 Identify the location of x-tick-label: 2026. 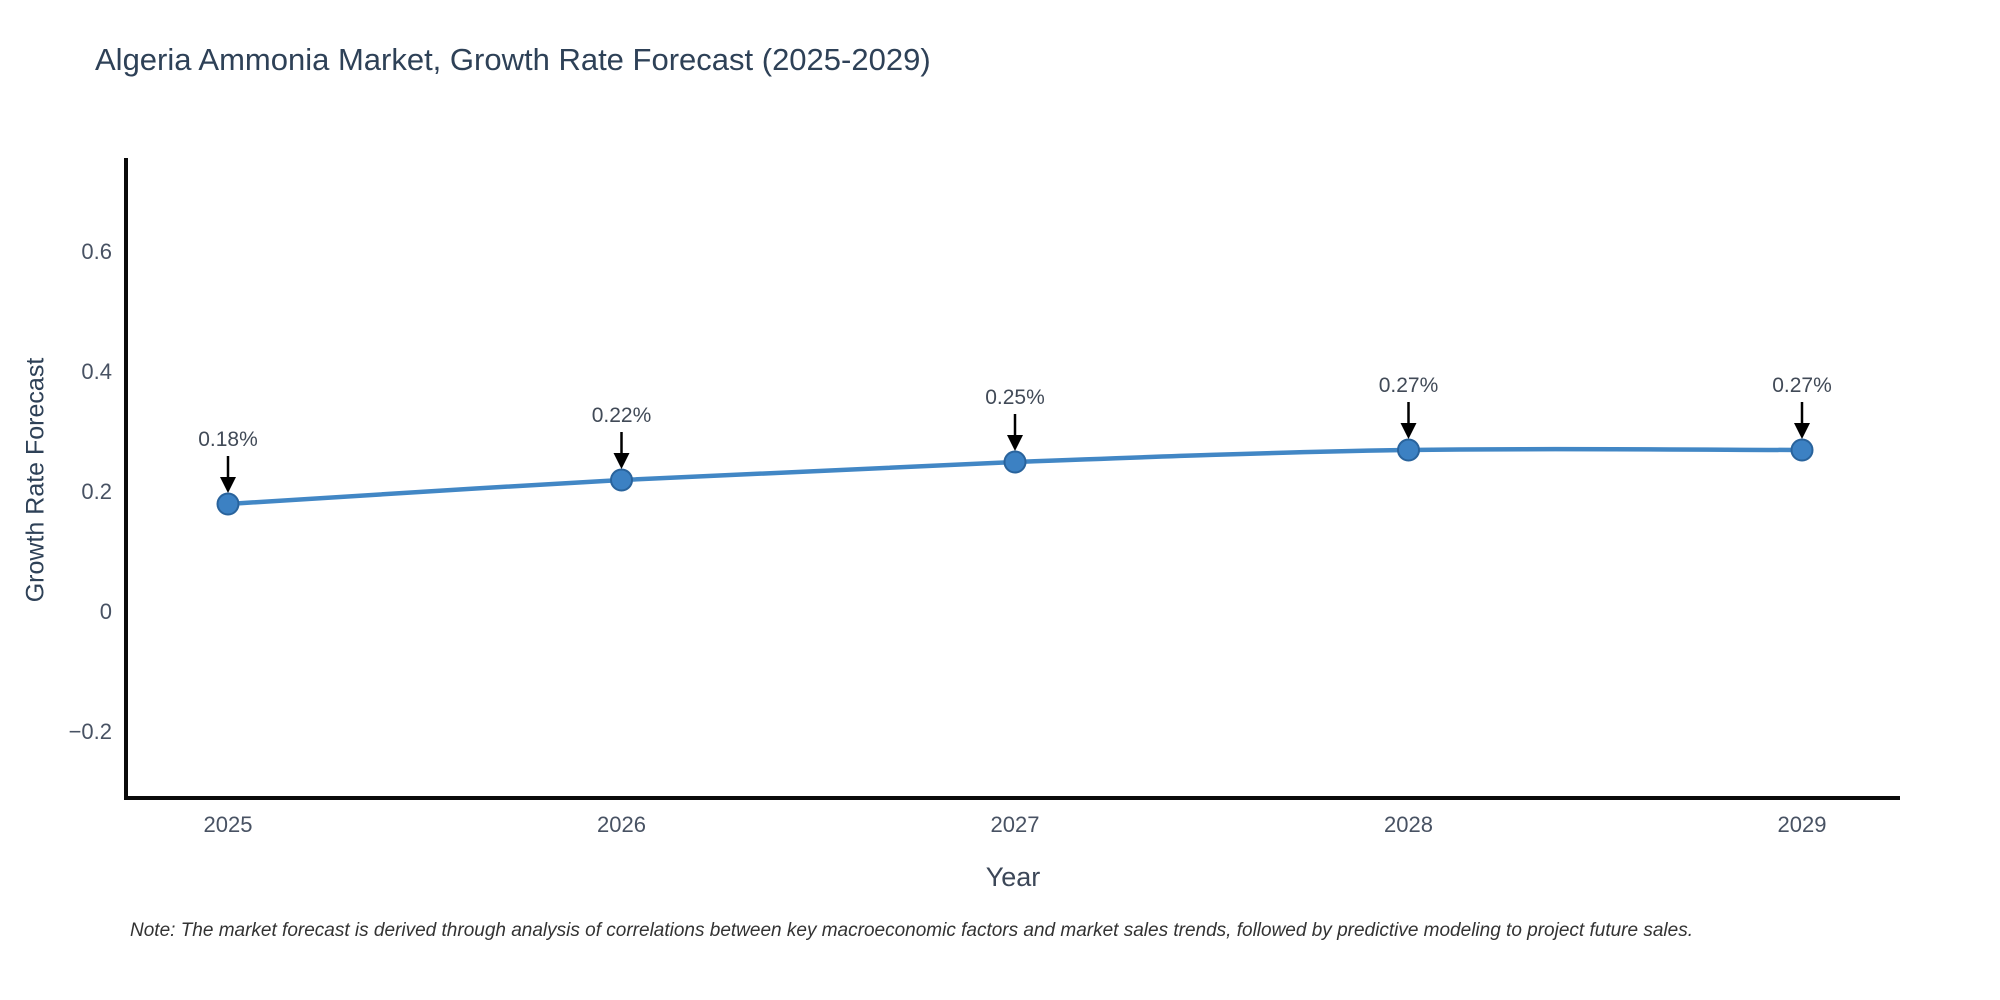
(621, 824).